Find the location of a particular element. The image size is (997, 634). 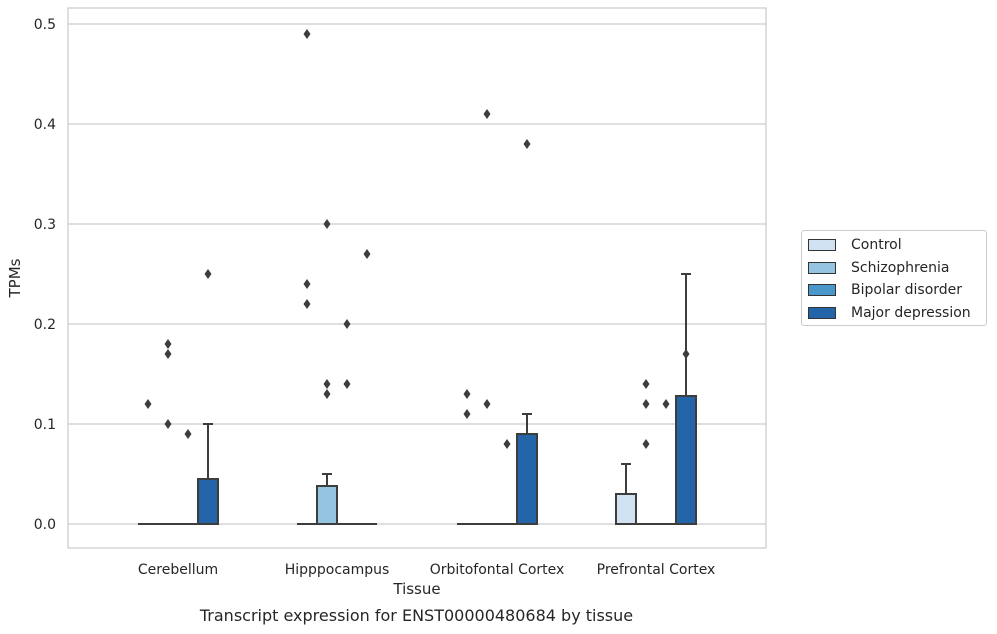

x-tick-label: Orbitofontal Cortex is located at coordinates (497, 570).